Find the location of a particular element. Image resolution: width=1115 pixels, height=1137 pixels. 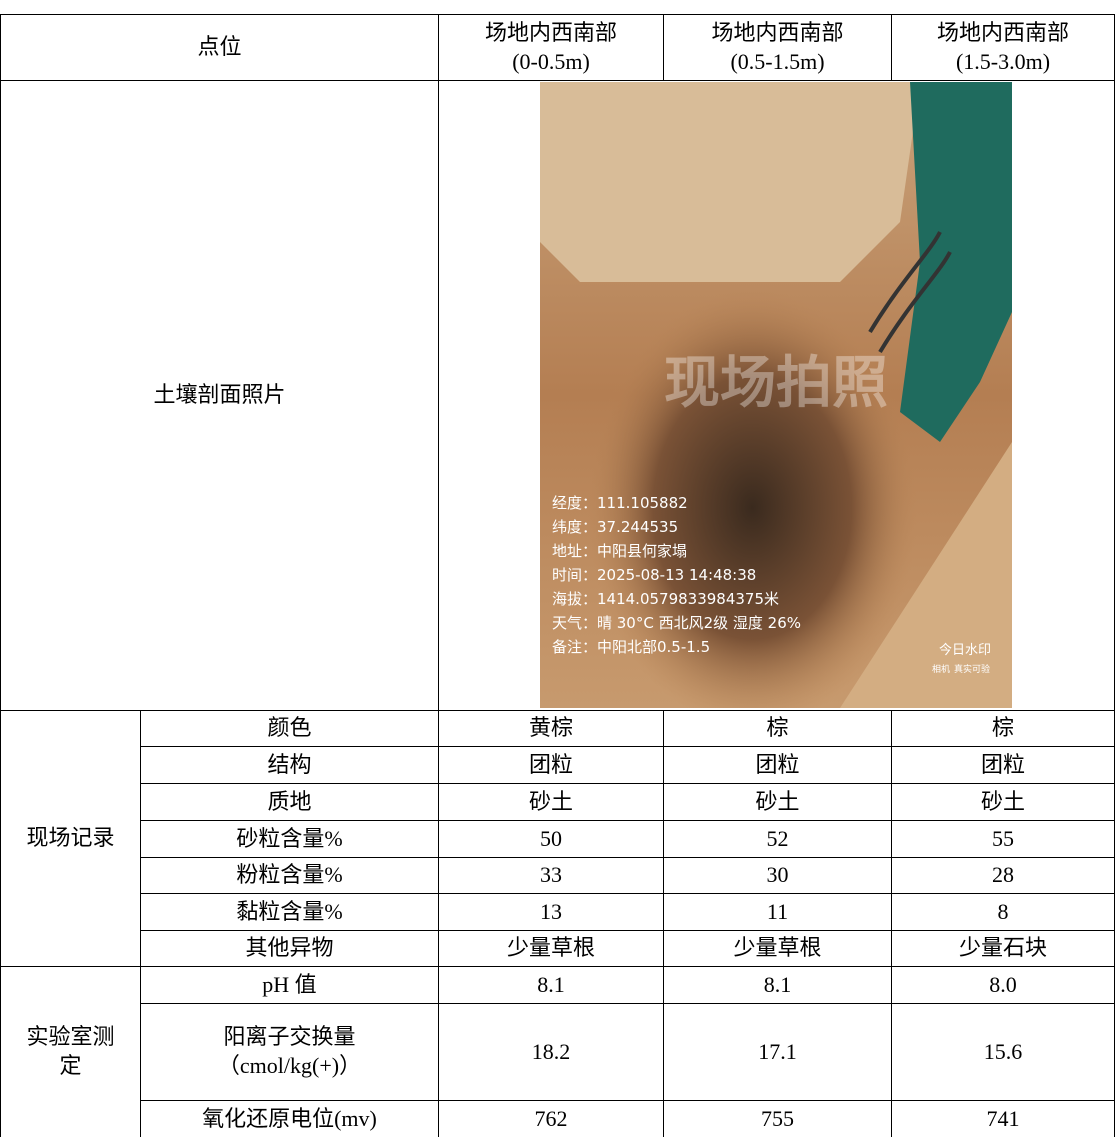

value-cell: 15.6 is located at coordinates (1003, 1052).